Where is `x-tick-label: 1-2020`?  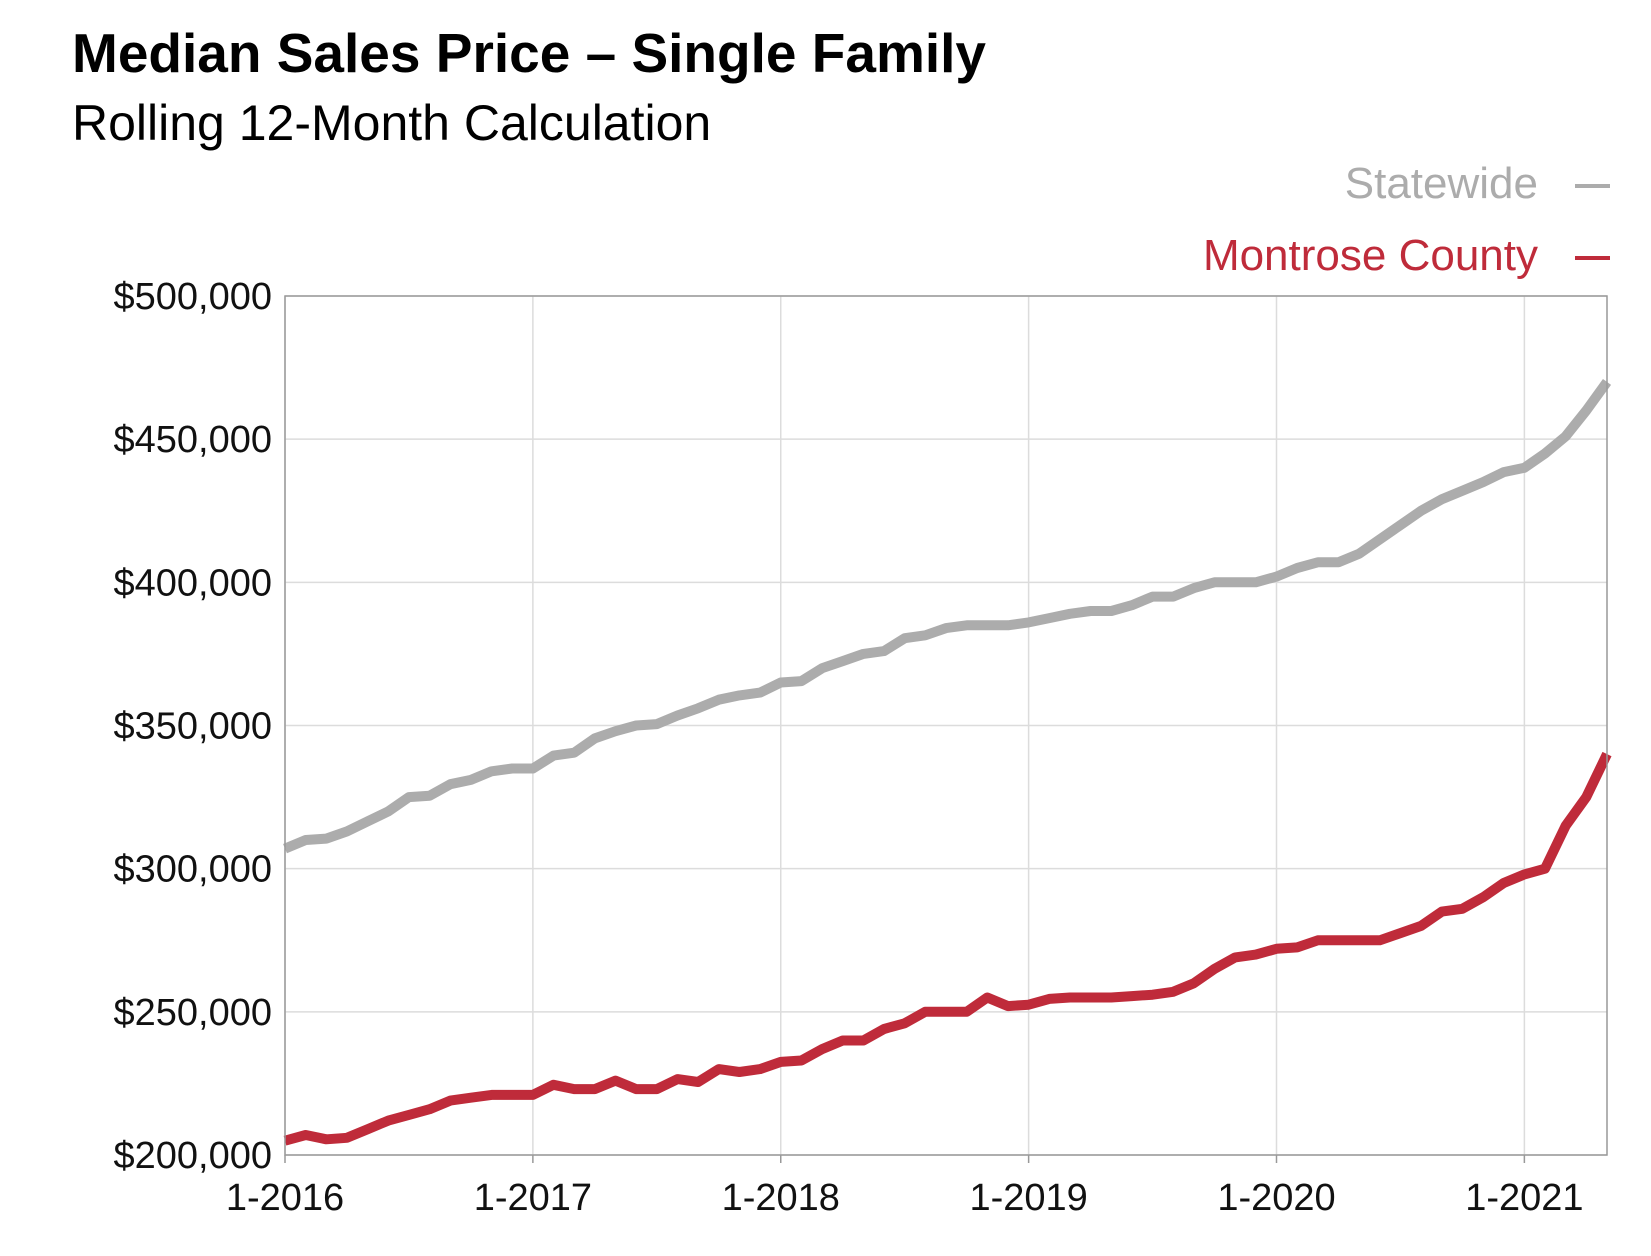 x-tick-label: 1-2020 is located at coordinates (1276, 1198).